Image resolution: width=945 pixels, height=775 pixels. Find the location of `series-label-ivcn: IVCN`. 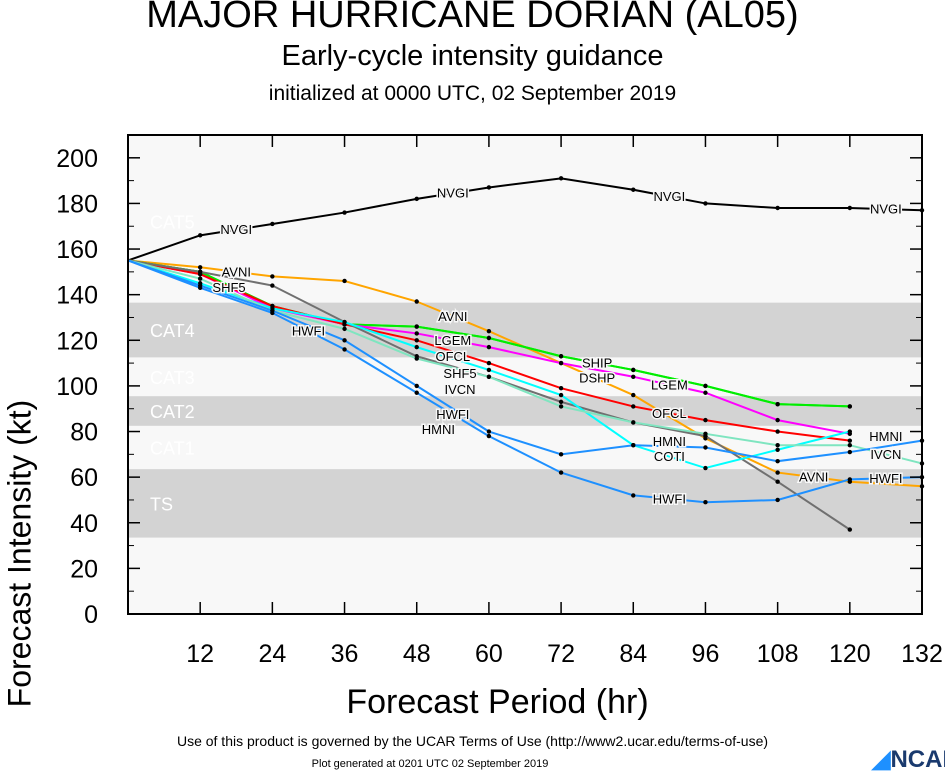

series-label-ivcn: IVCN is located at coordinates (885, 454).